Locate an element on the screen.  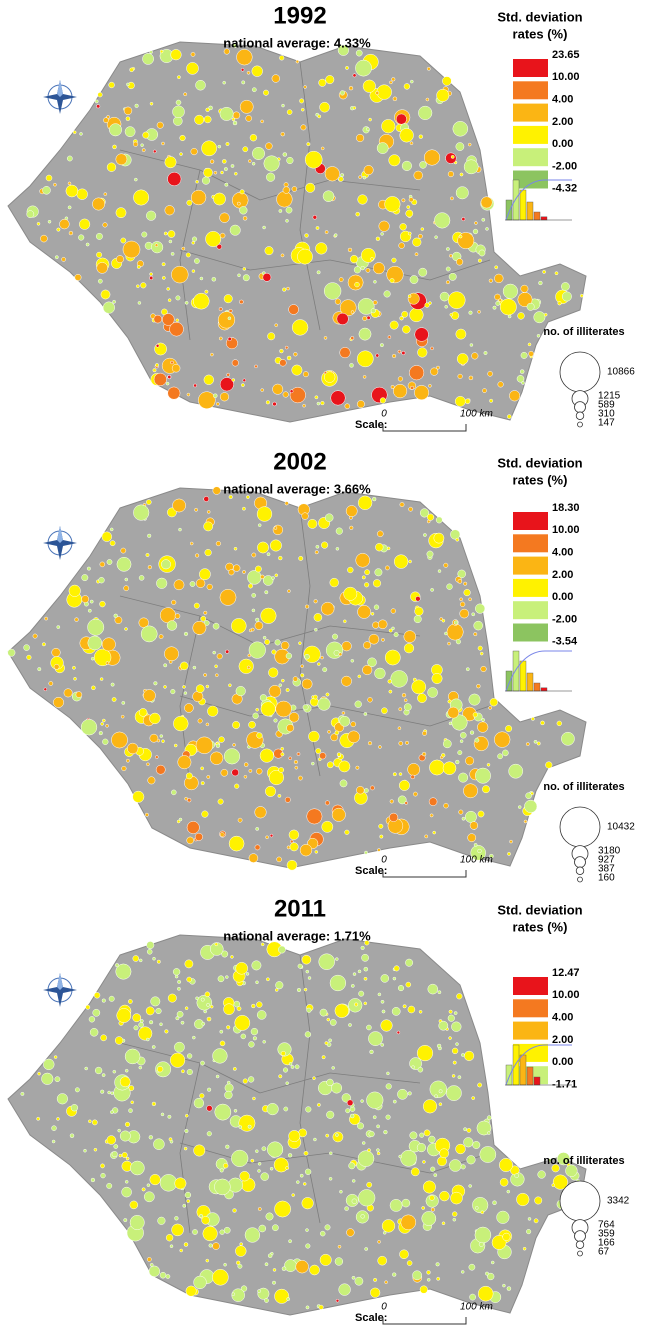
legend-label: 10.00 is located at coordinates (566, 995).